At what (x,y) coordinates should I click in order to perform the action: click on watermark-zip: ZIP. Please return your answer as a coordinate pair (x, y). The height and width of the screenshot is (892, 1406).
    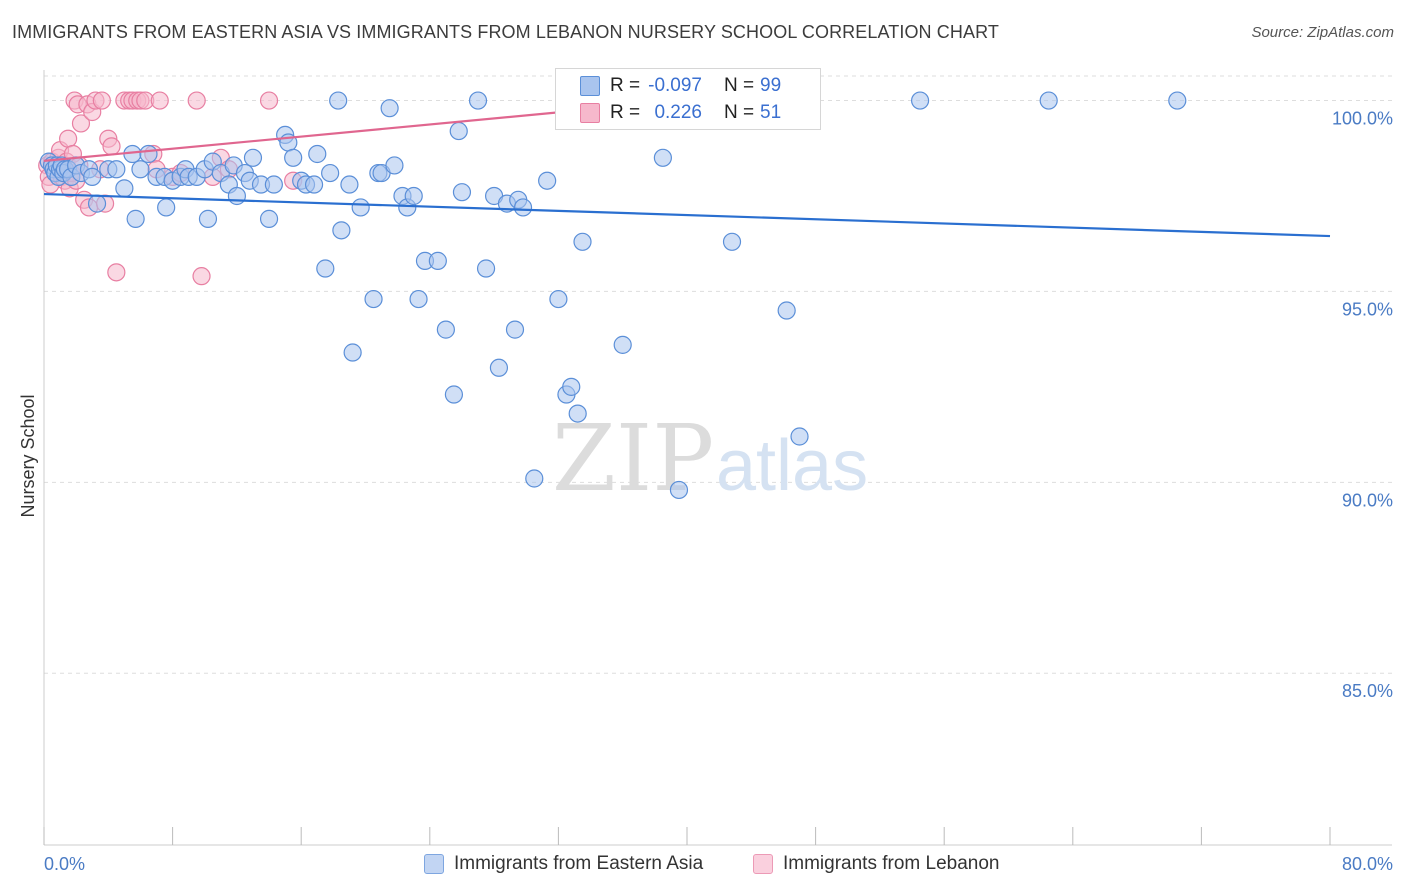
    Looking at the image, I should click on (633, 458).